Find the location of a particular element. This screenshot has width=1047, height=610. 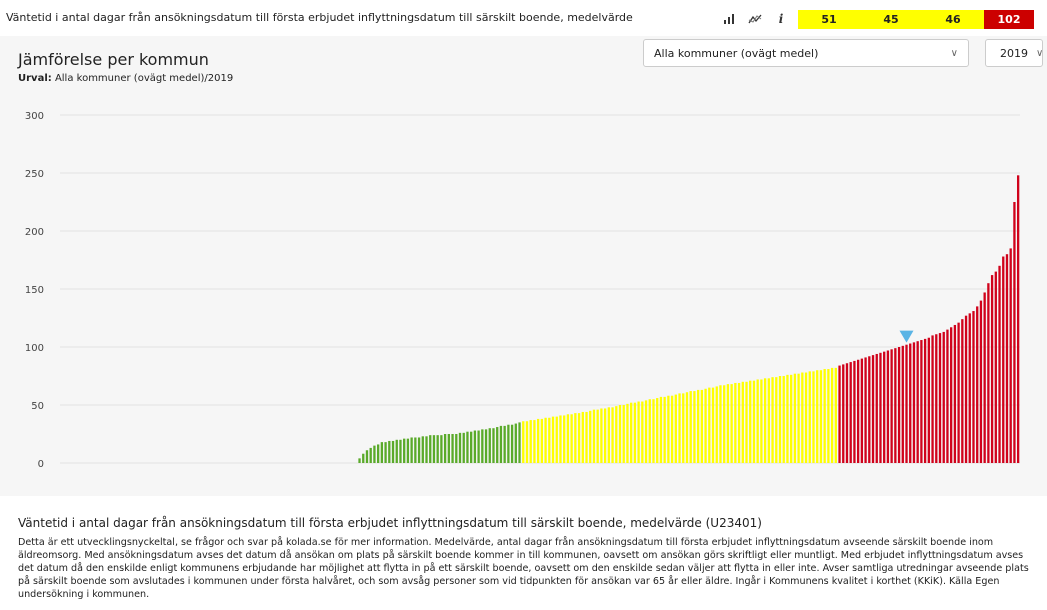

trend-line-icon is located at coordinates (755, 19).